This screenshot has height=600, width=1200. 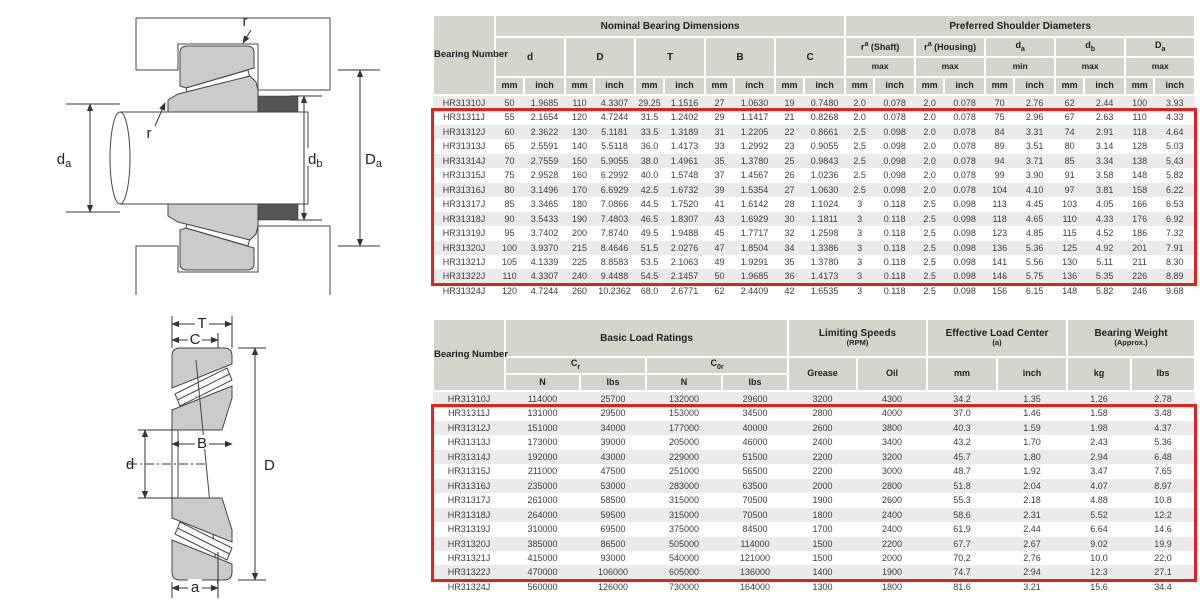 I want to click on value-cell: 730000, so click(x=684, y=586).